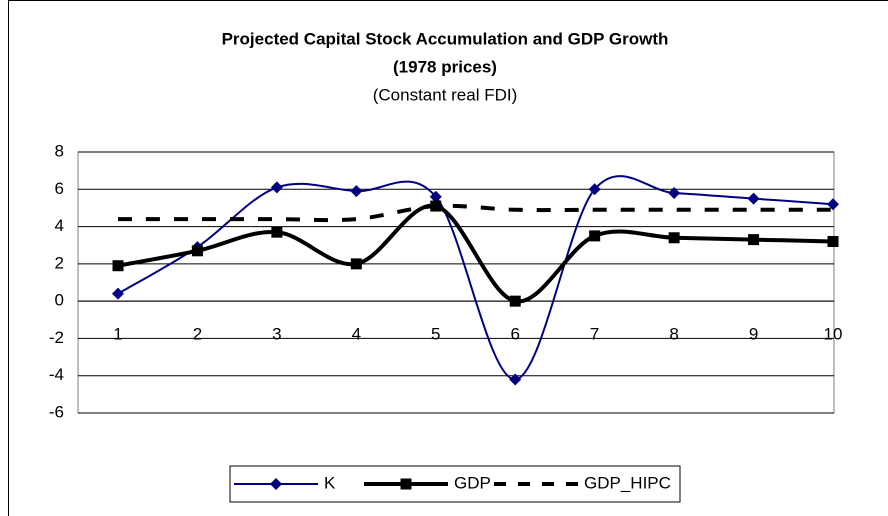  What do you see at coordinates (445, 94) in the screenshot?
I see `chart-subtitle: (Constant real FDI)` at bounding box center [445, 94].